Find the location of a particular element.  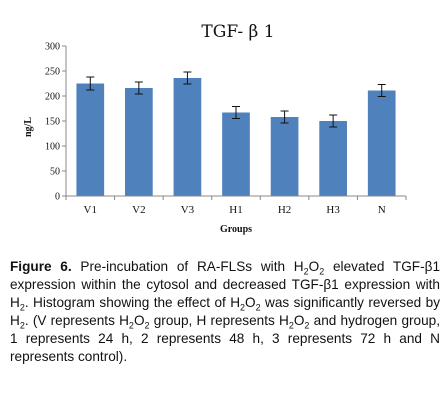

caption-segment: . Histogram showing the effect of H is located at coordinates (132, 302).